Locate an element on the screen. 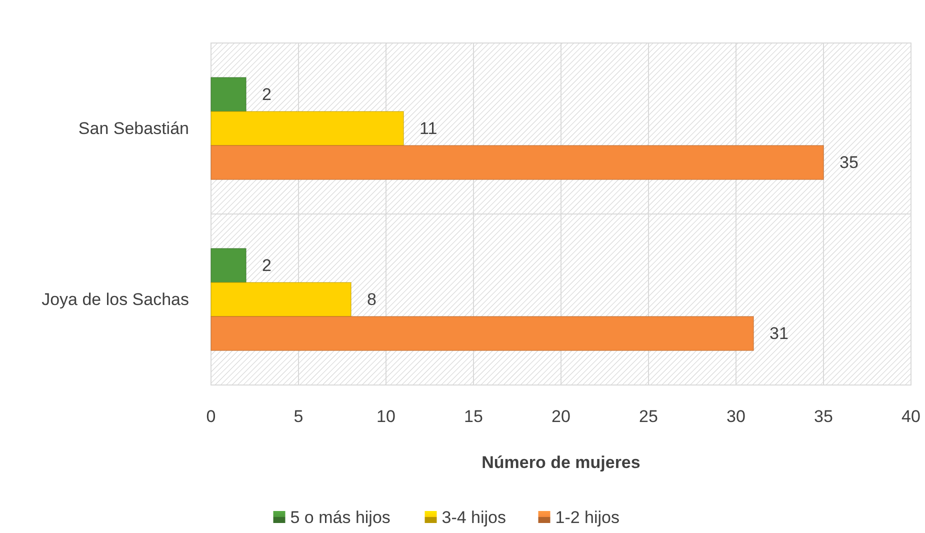 The width and height of the screenshot is (925, 533). x-tick-label: 10 is located at coordinates (386, 416).